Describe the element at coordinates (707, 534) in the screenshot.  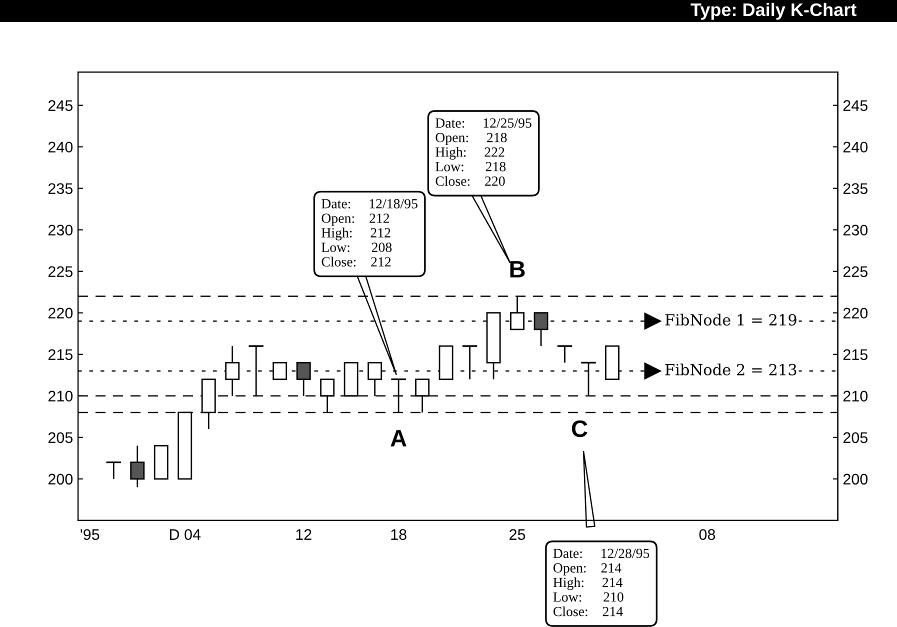
I see `x-tick-label: 08` at that location.